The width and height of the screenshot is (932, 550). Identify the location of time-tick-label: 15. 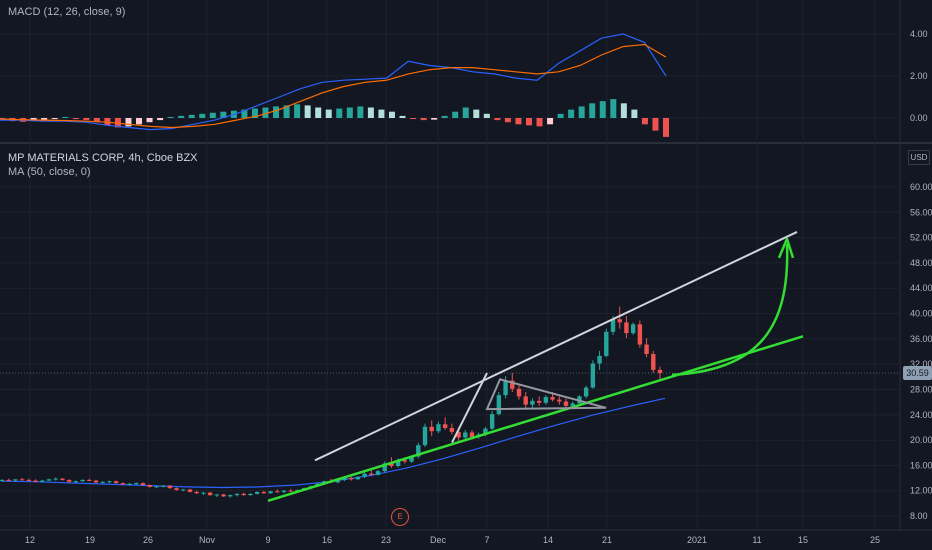
(803, 540).